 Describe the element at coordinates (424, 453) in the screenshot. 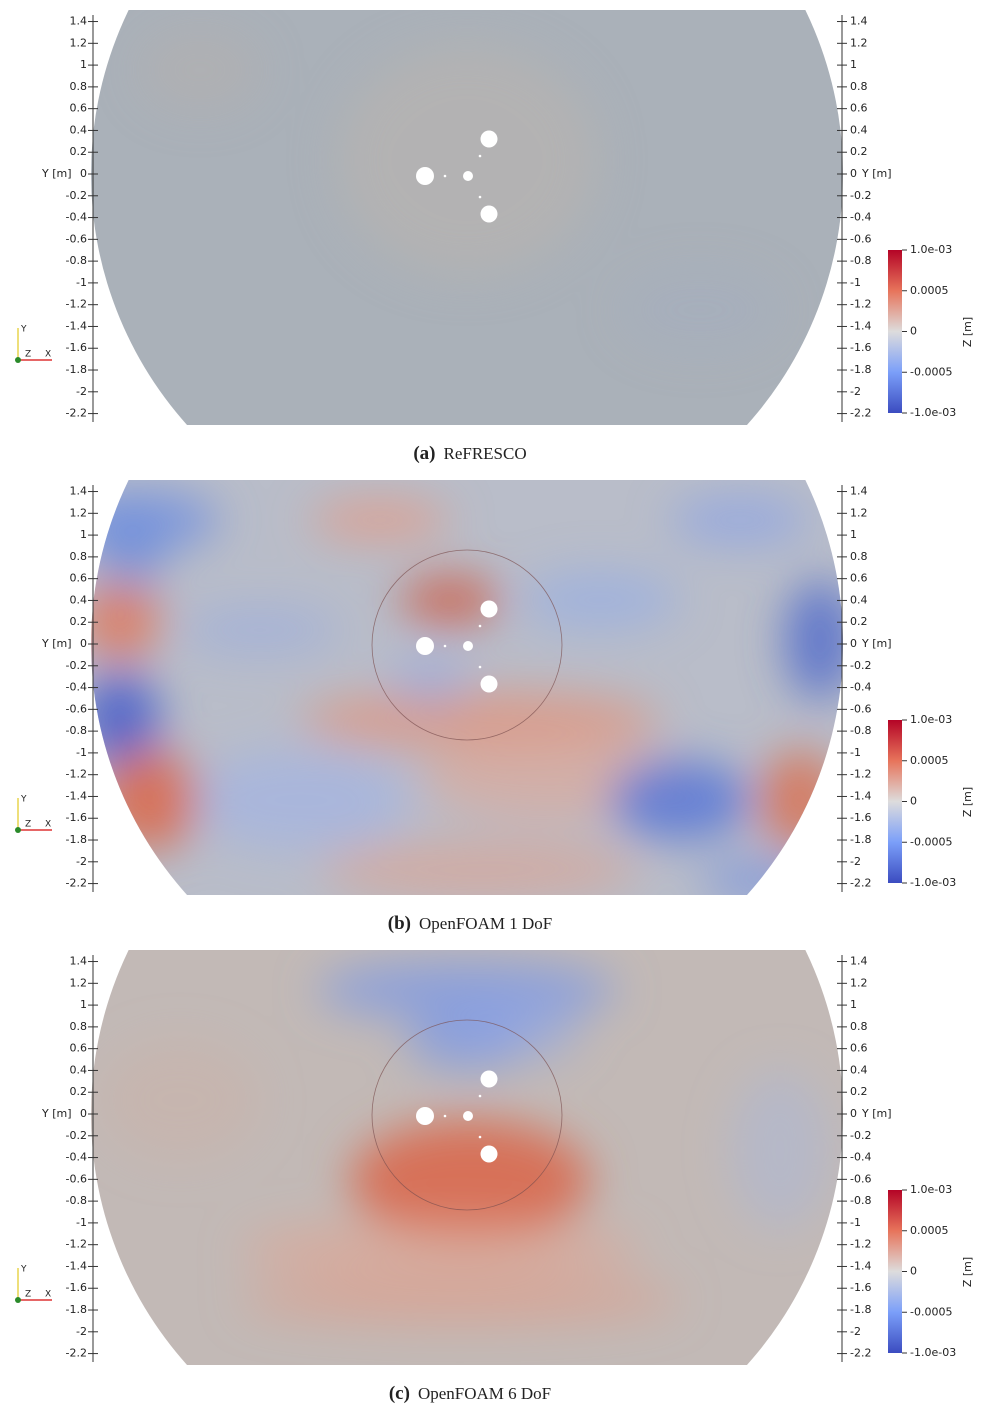

I see `caption-label: (a)` at that location.